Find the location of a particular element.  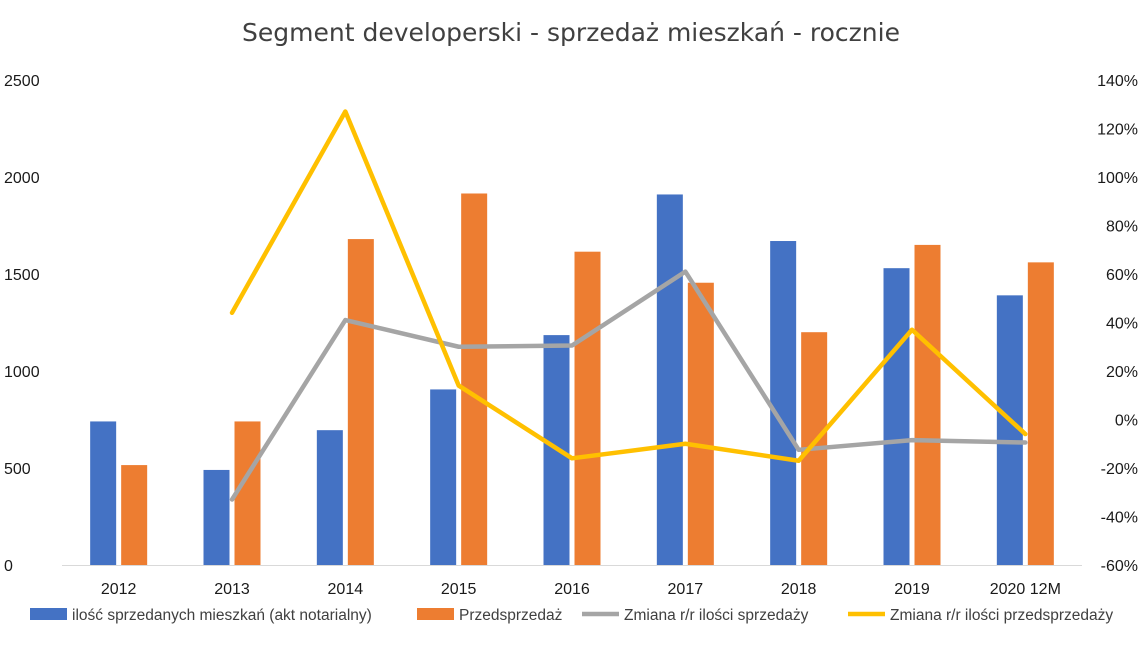

y-left-tick-label: 1000 is located at coordinates (22, 372).